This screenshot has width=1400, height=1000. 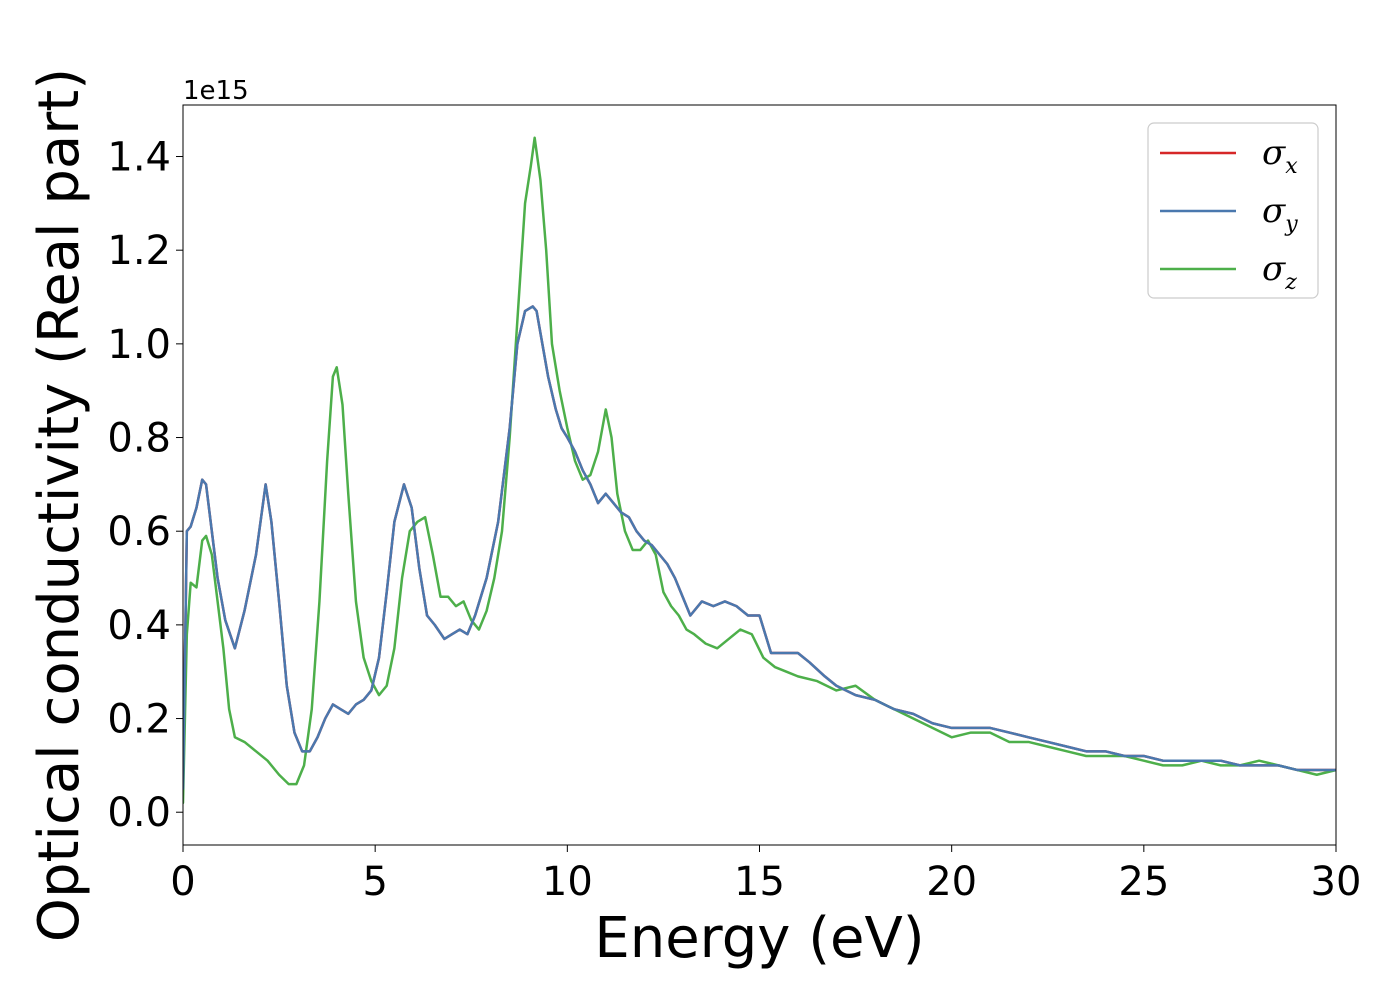 I want to click on x-axis: 0 5 10 15 20 25 30, so click(x=765, y=875).